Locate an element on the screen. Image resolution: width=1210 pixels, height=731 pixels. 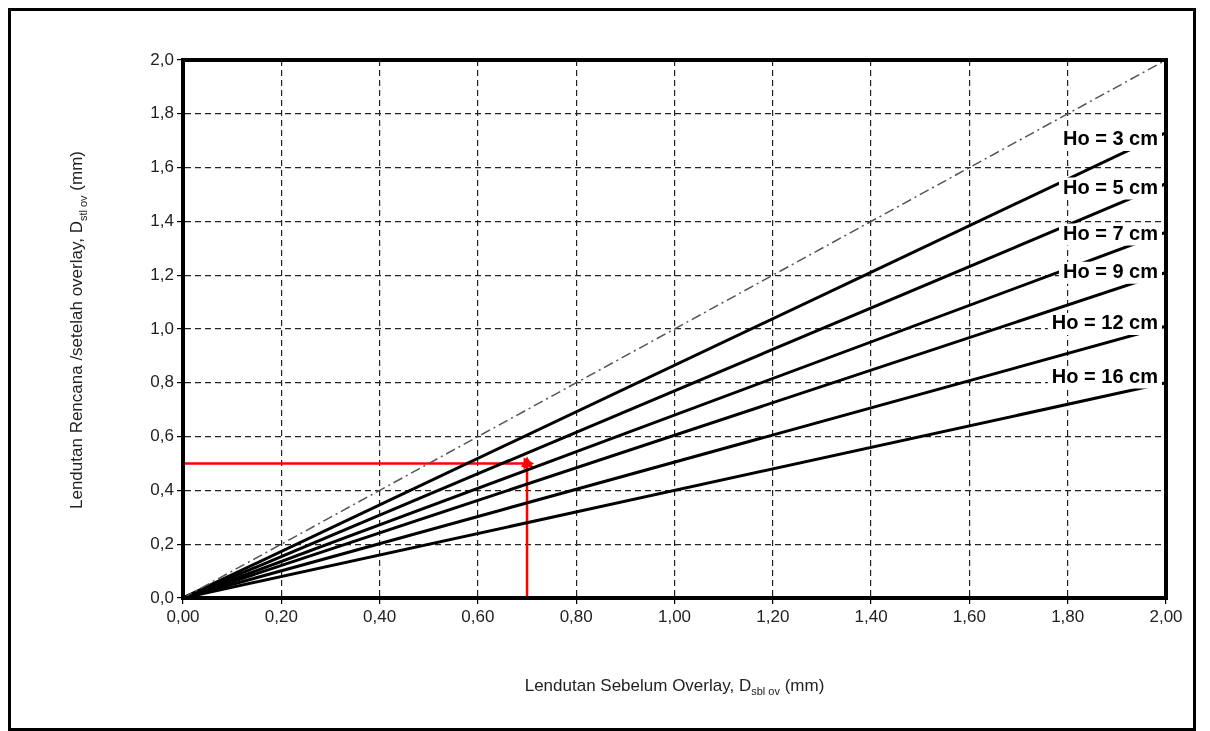
y-tick-label: 2,0 is located at coordinates (162, 59).